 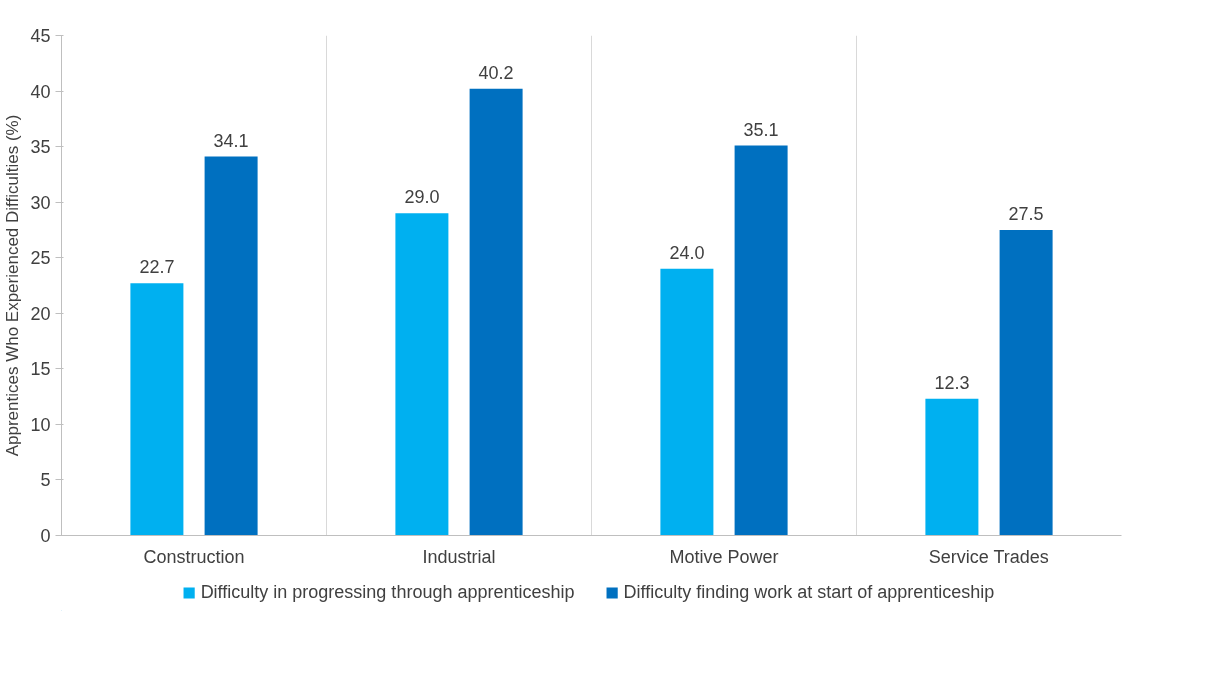 I want to click on y-tick-label: 35, so click(x=40, y=147).